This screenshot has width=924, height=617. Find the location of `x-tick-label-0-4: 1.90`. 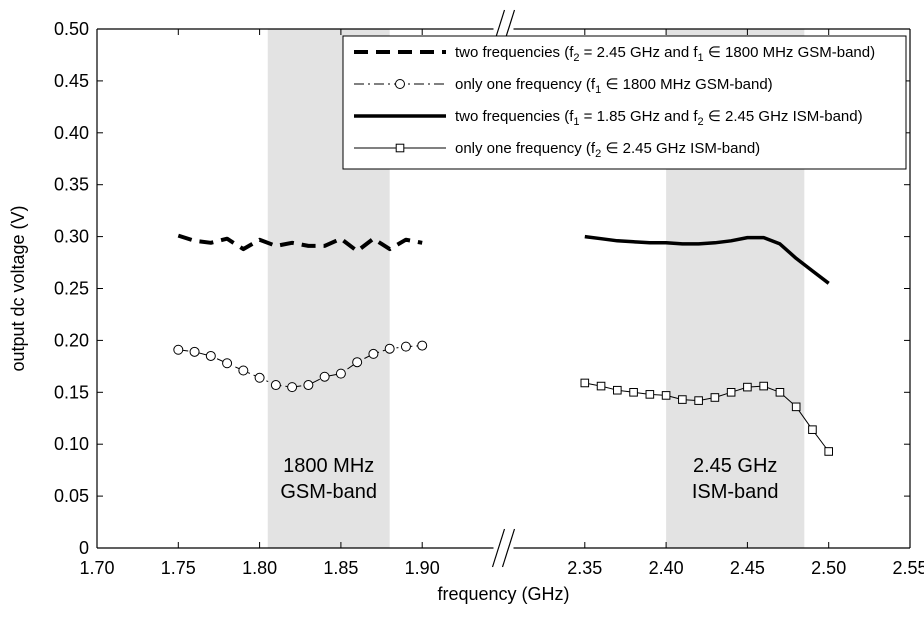

x-tick-label-0-4: 1.90 is located at coordinates (422, 568).